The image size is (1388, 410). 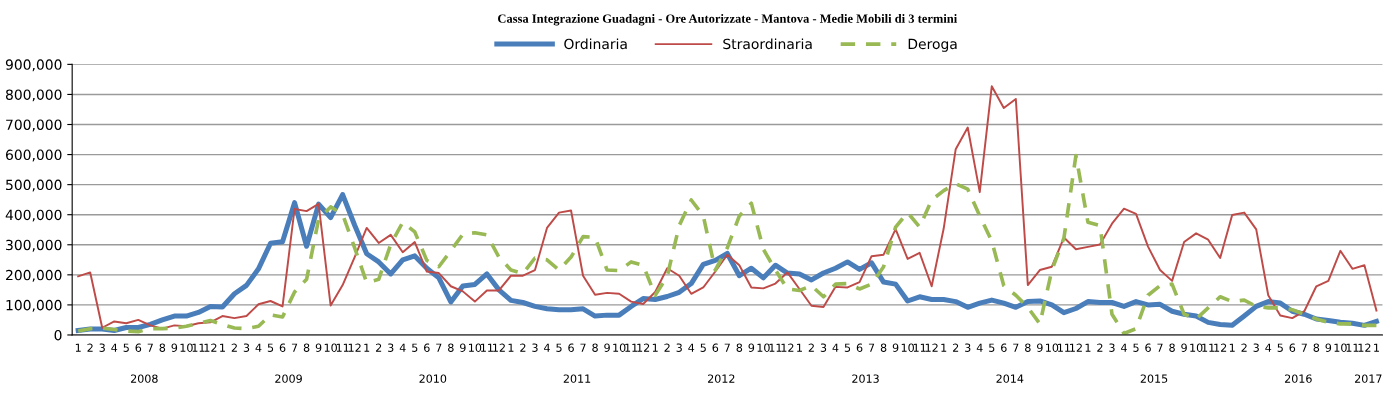 I want to click on text: 2008, so click(x=144, y=378).